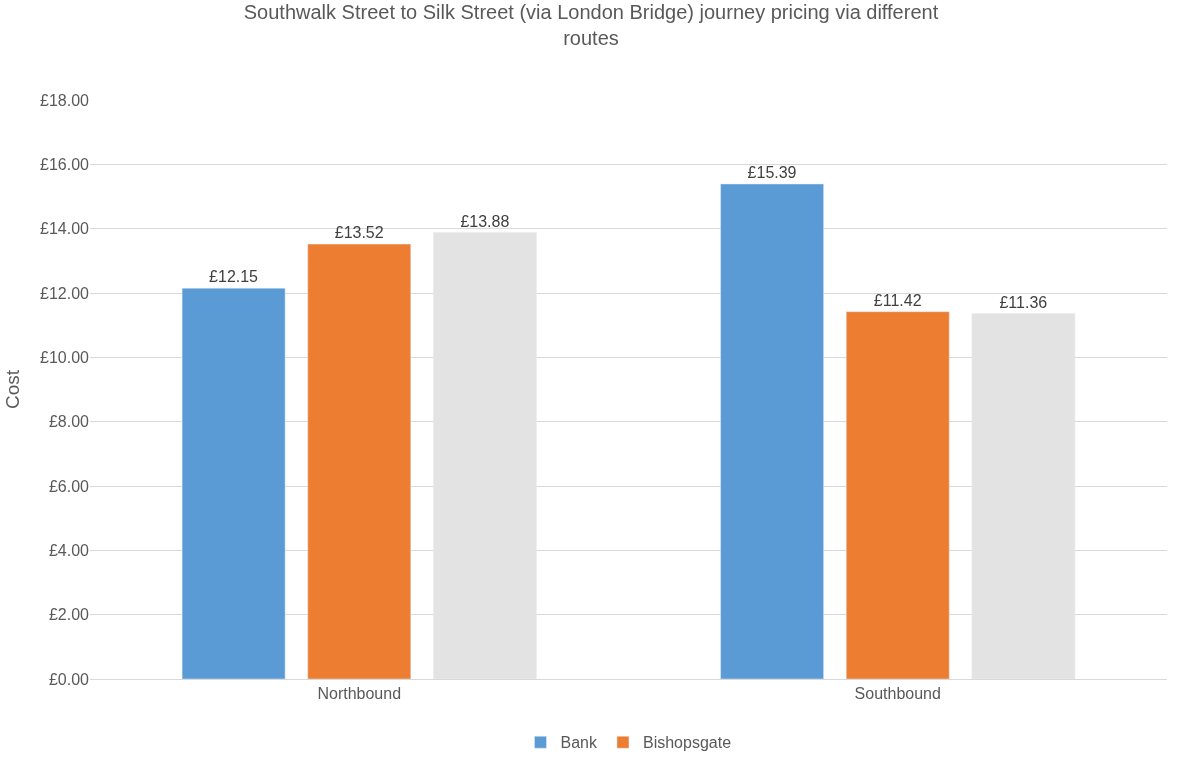 This screenshot has width=1182, height=771. I want to click on y-tick-label: £0.00, so click(69, 679).